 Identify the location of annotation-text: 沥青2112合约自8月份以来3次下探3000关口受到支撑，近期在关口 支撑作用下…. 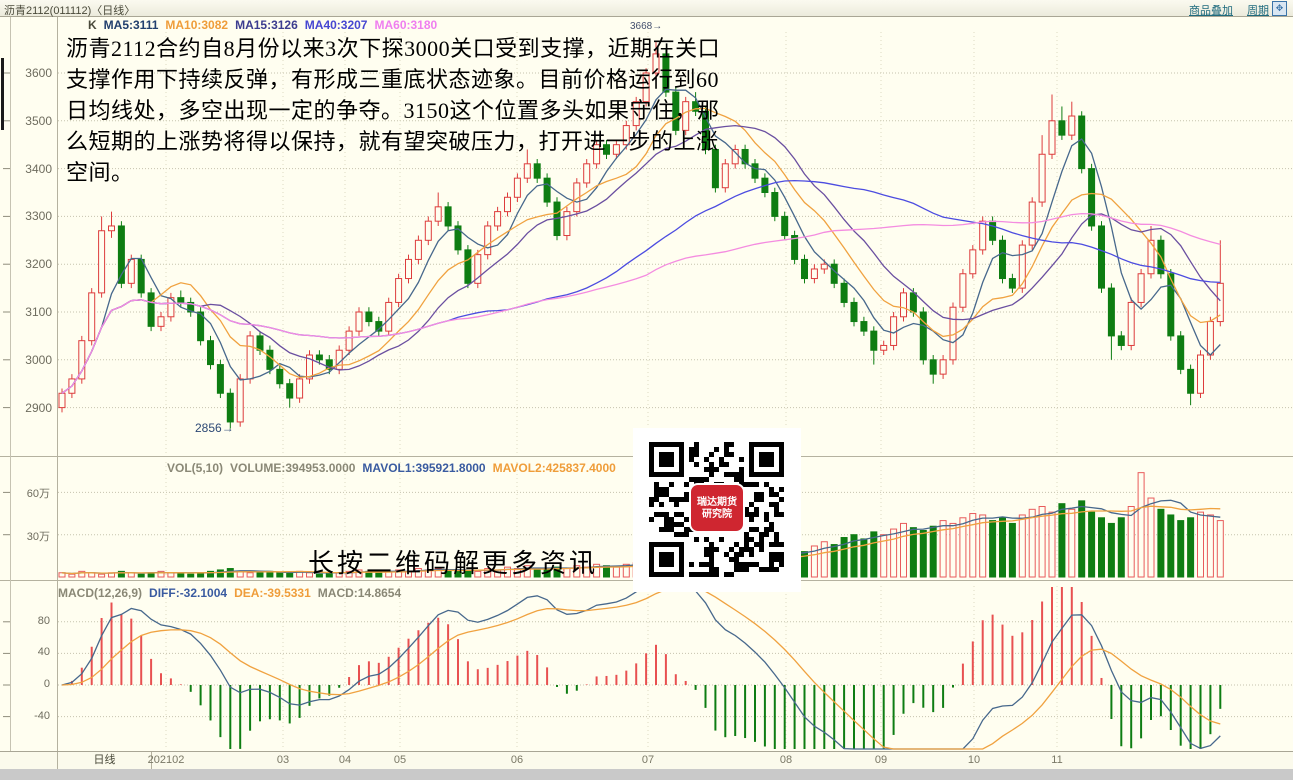
(393, 110).